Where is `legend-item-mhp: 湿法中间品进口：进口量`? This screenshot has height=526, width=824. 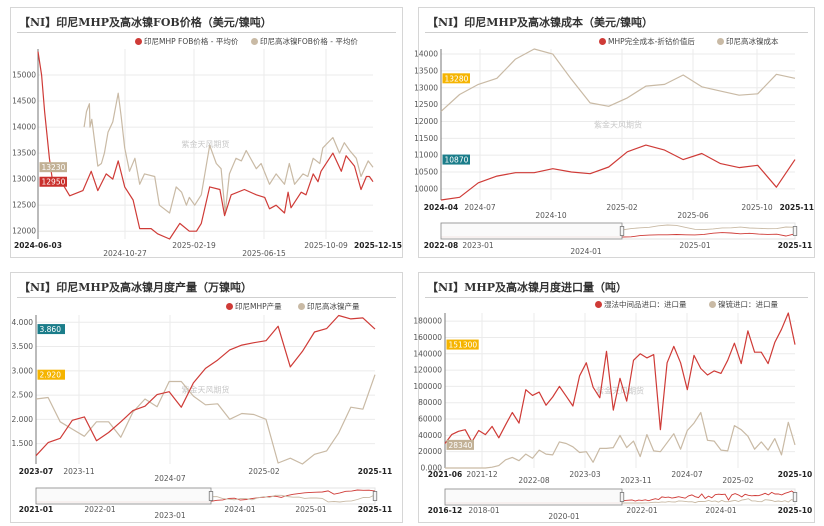
legend-item-mhp: 湿法中间品进口：进口量 is located at coordinates (641, 304).